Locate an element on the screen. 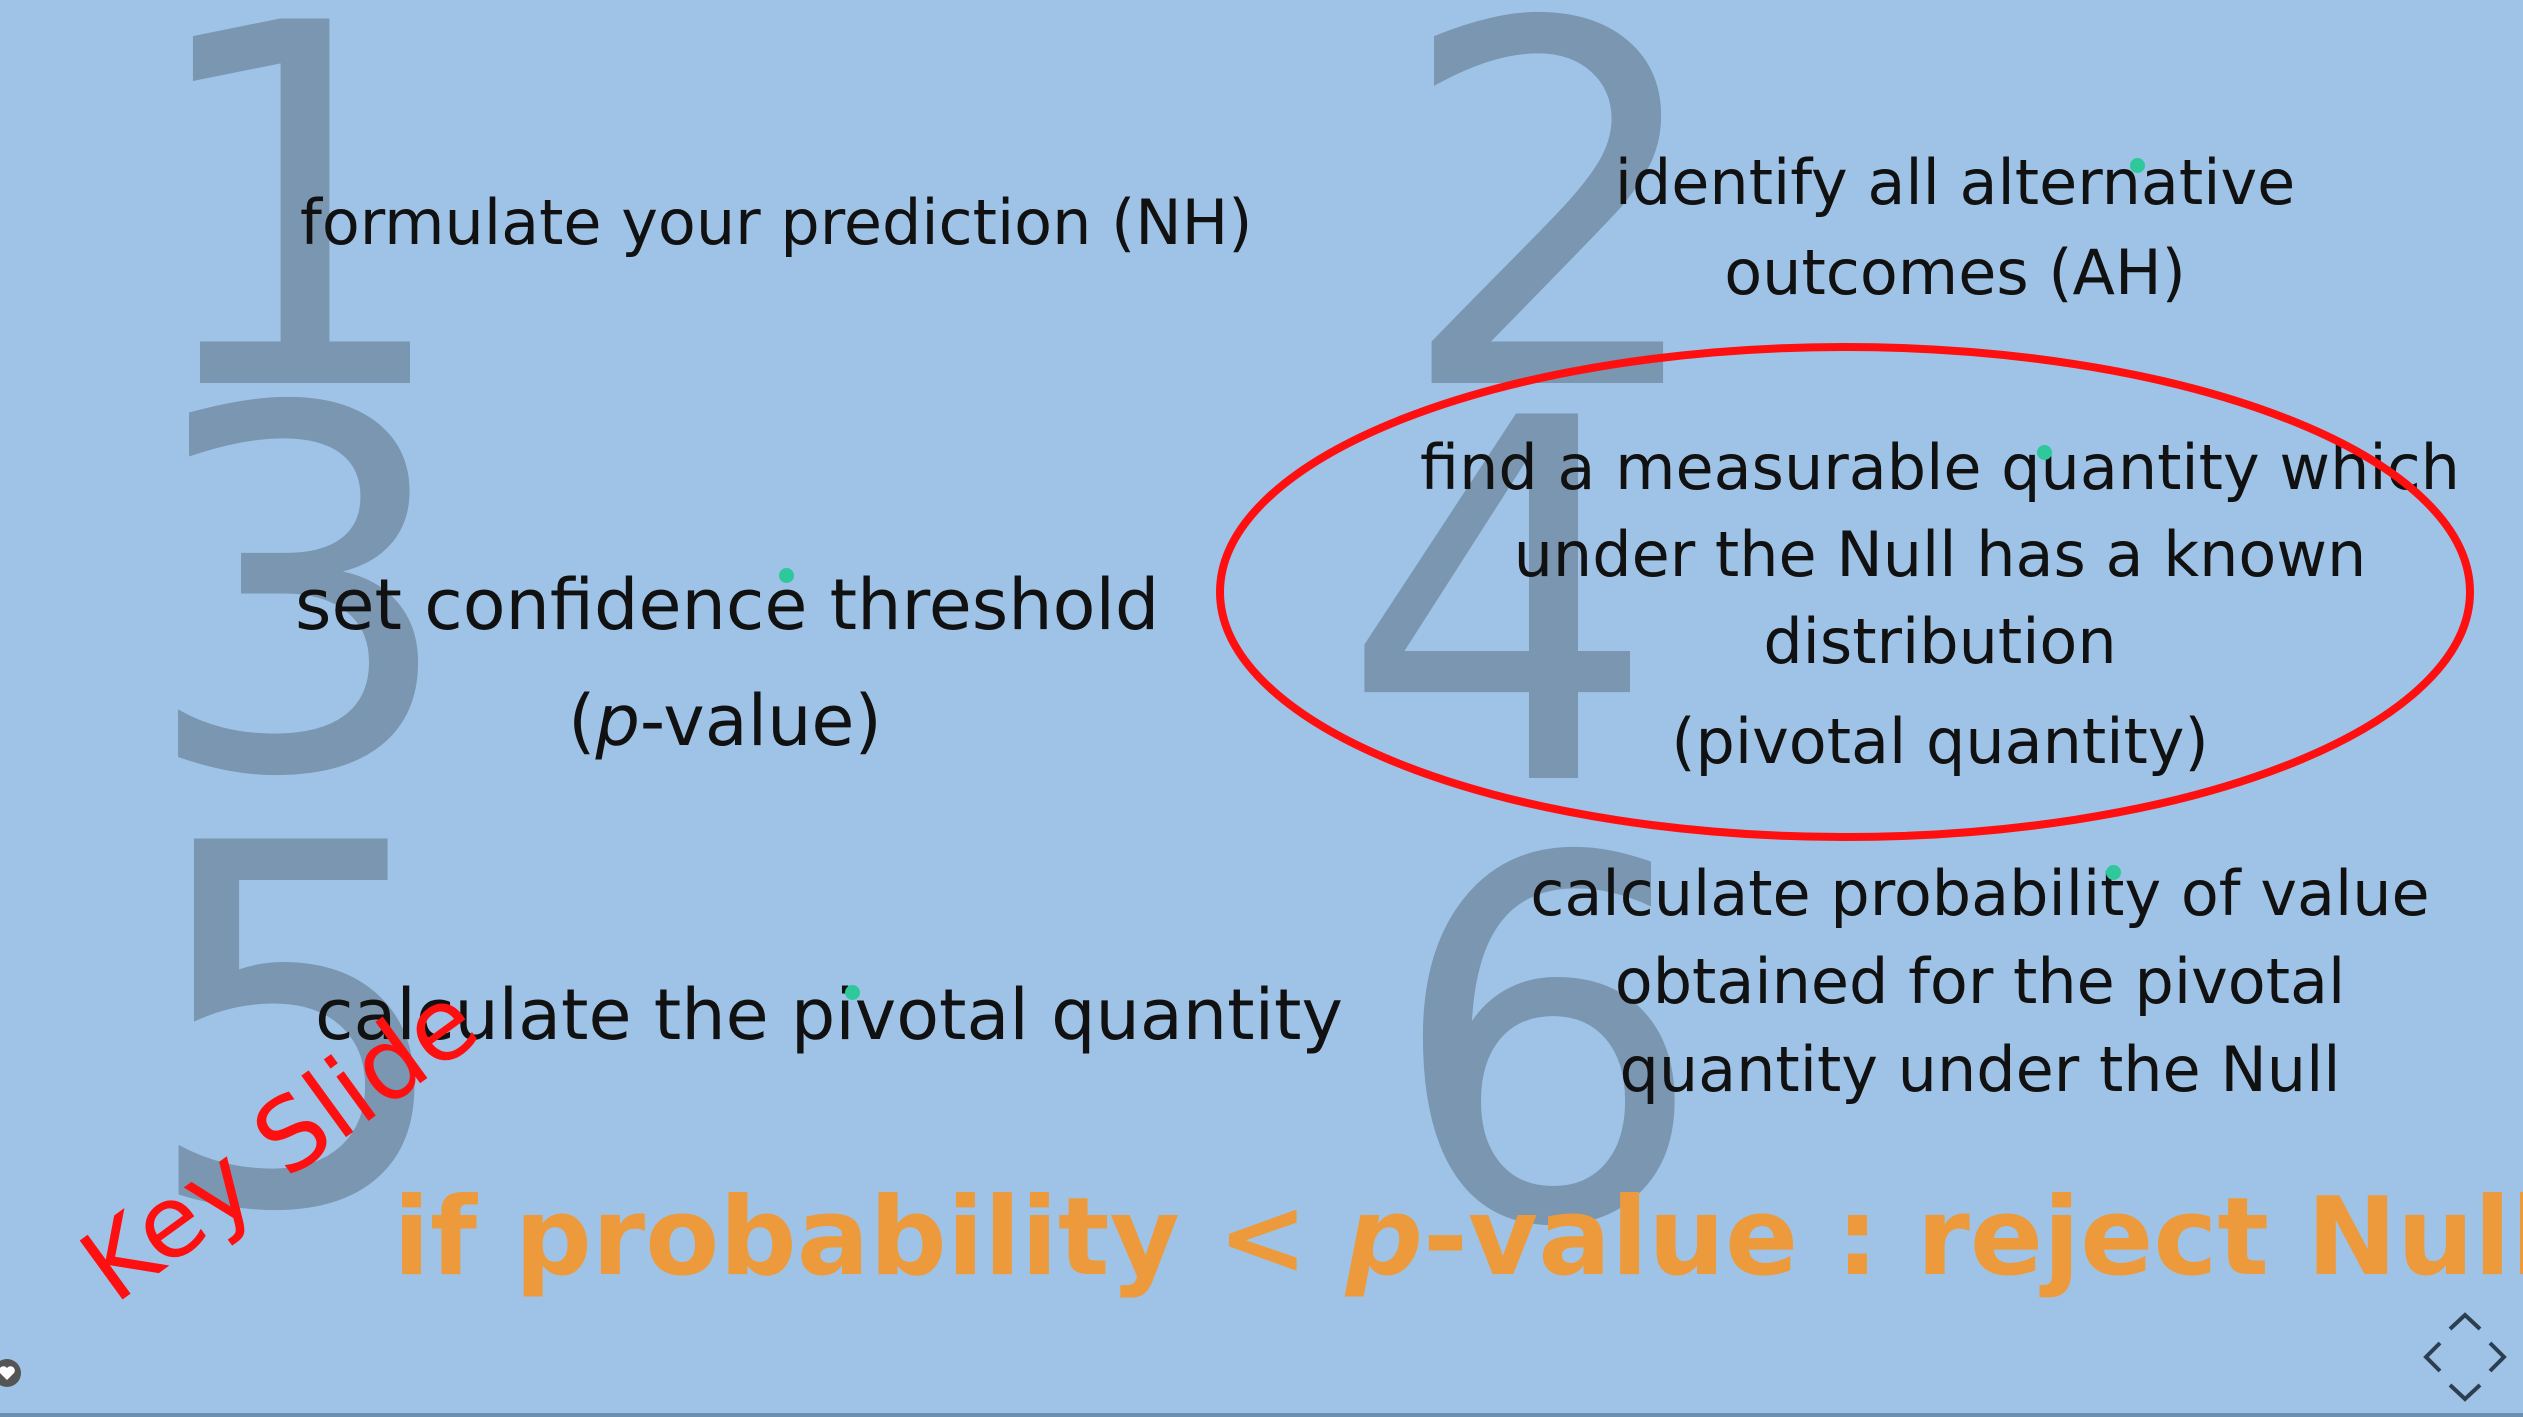 The image size is (2523, 1417). step-1-text: formulate your prediction (NH) is located at coordinates (776, 222).